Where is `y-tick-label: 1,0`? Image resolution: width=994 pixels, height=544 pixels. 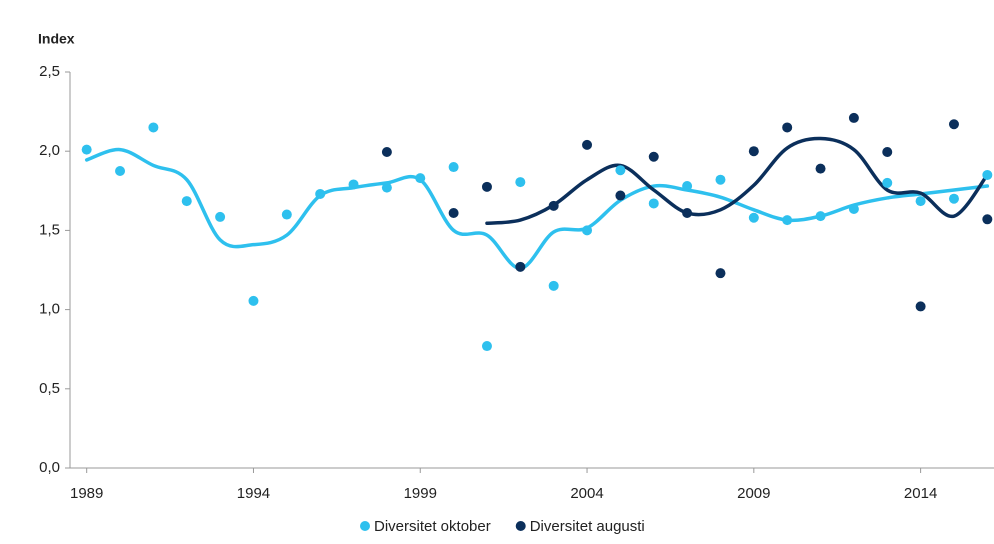
y-tick-label: 1,0 is located at coordinates (49, 309).